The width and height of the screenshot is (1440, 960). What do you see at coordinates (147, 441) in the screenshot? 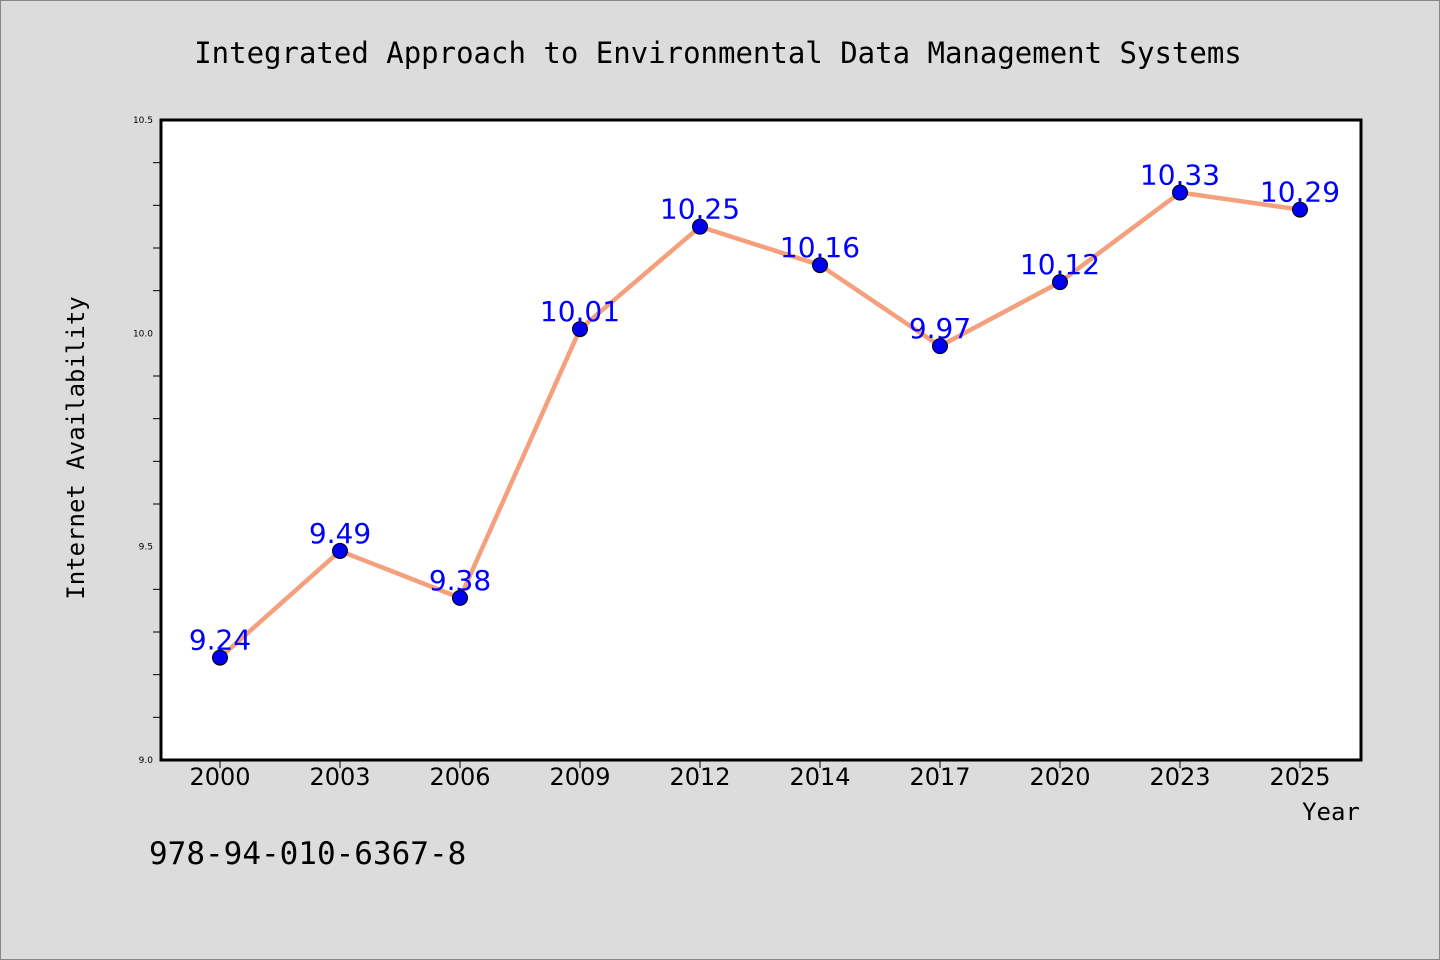
I see `y-axis: 9.0 9.5 10.0 10.5` at bounding box center [147, 441].